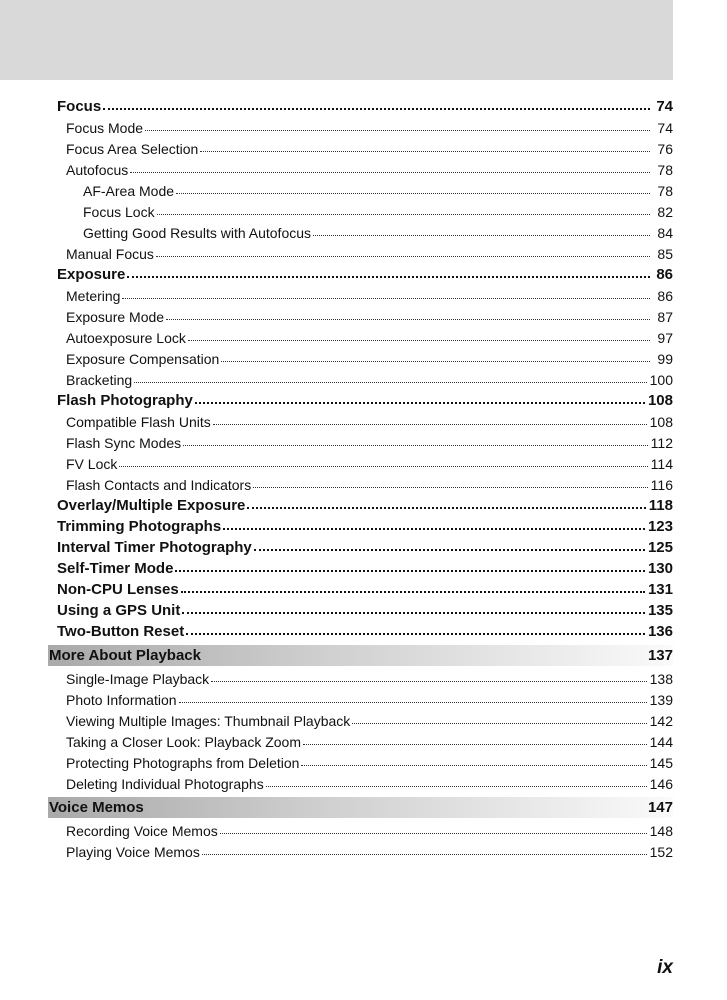 The image size is (727, 1000). I want to click on toc-entry: Self-Timer Mode 130, so click(360, 566).